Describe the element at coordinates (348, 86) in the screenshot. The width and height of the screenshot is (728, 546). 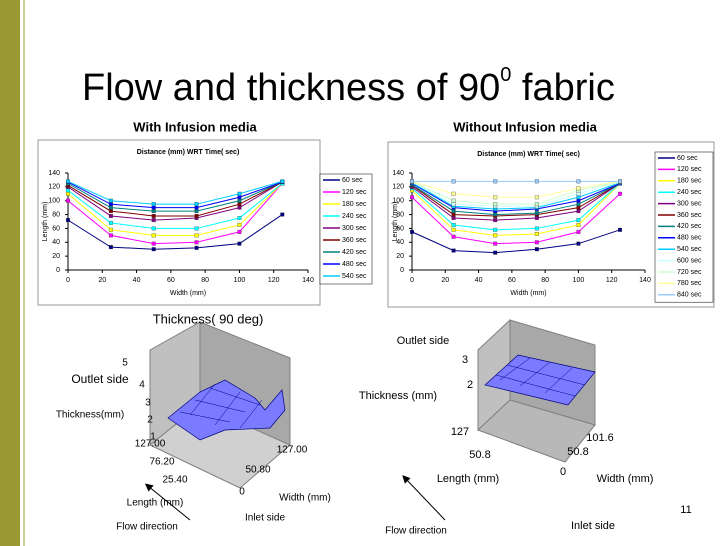
I see `slide-title: Flow and thickness of 900 fabric` at that location.